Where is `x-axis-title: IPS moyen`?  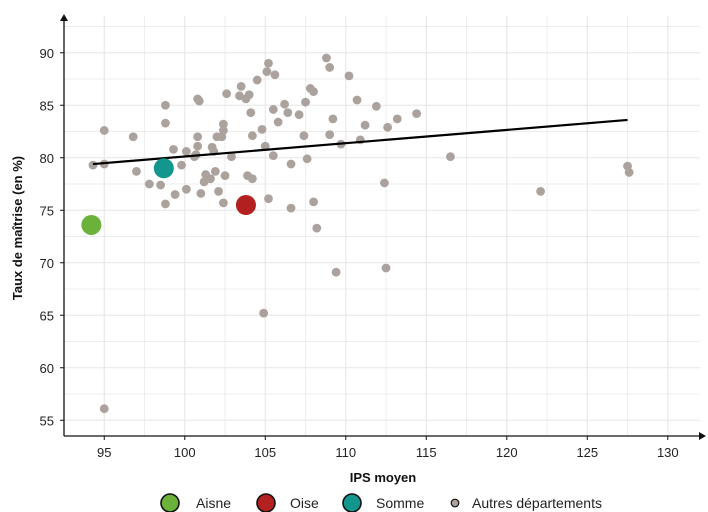
x-axis-title: IPS moyen is located at coordinates (383, 477).